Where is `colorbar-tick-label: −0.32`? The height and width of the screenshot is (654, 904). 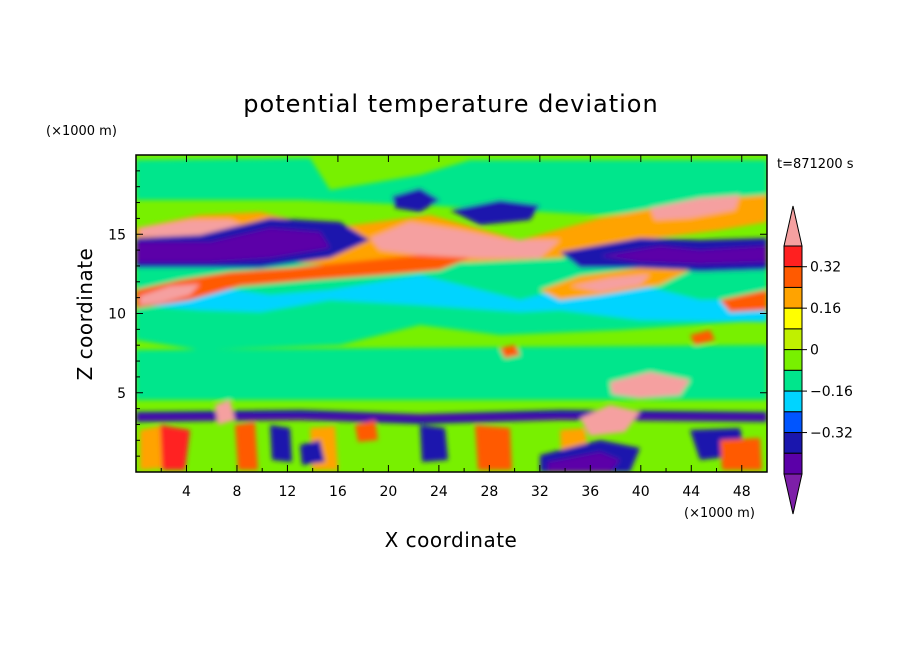 colorbar-tick-label: −0.32 is located at coordinates (831, 434).